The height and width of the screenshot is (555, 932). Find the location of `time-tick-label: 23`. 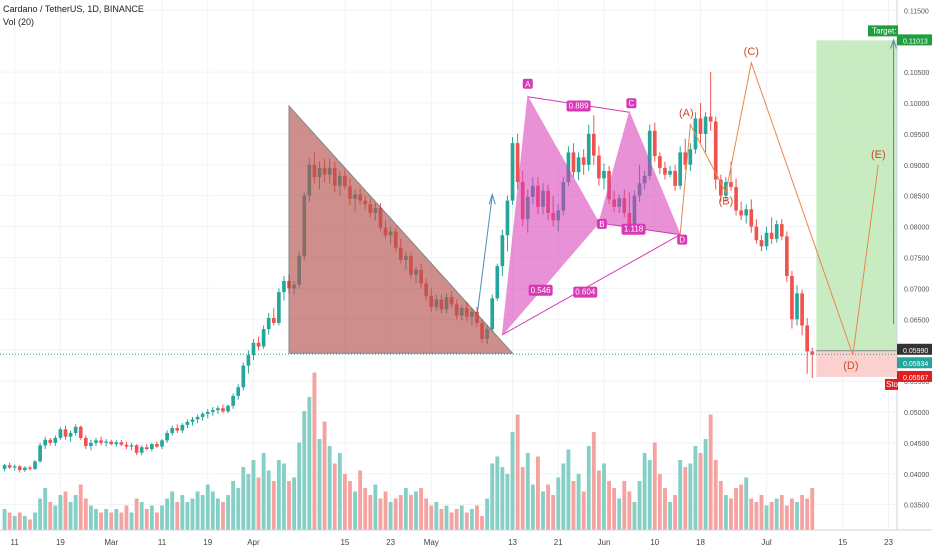

time-tick-label: 23 is located at coordinates (888, 542).